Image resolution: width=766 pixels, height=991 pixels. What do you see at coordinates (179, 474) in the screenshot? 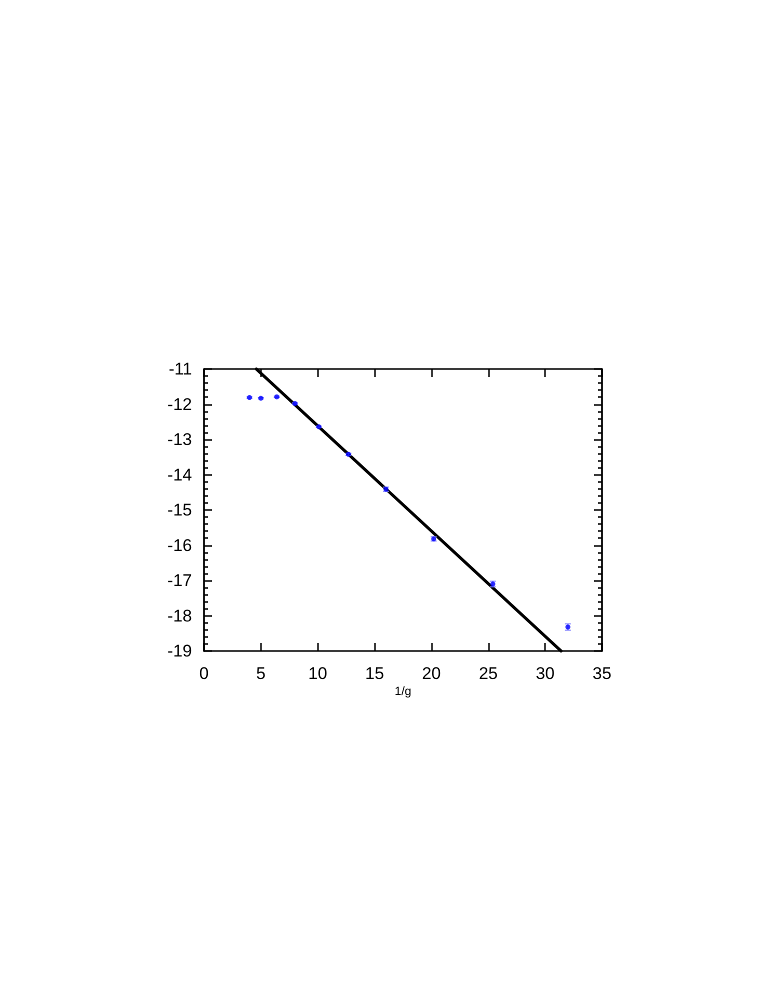
I see `y-tick-label: -14` at bounding box center [179, 474].